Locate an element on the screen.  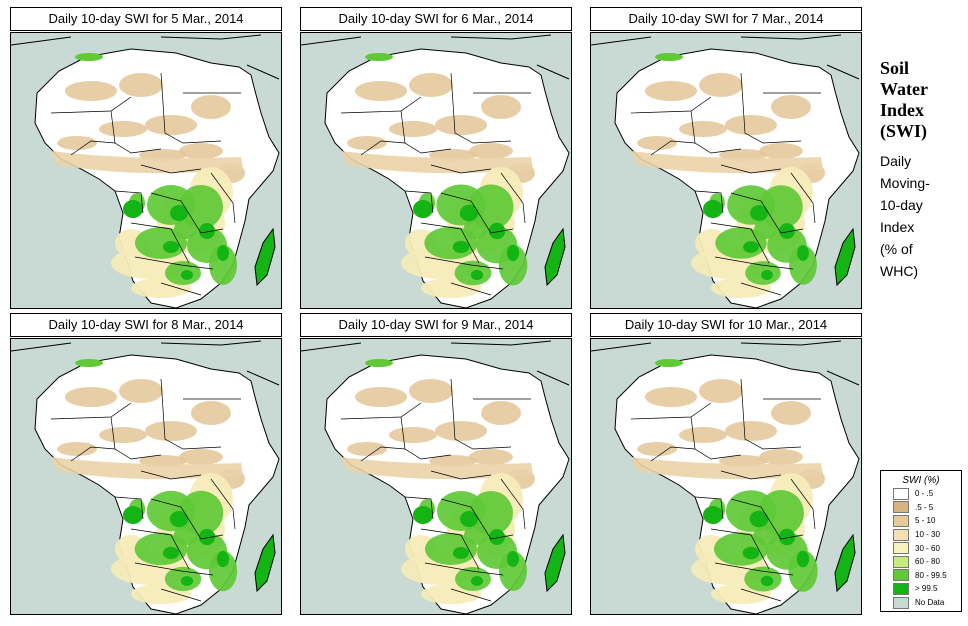
legend-label: 80 - 99.5 is located at coordinates (931, 575).